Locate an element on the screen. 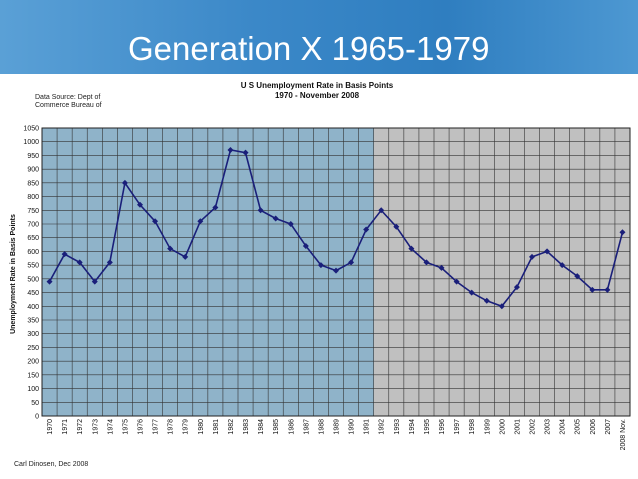 The height and width of the screenshot is (479, 638). x-tick-label: 2001 is located at coordinates (517, 427).